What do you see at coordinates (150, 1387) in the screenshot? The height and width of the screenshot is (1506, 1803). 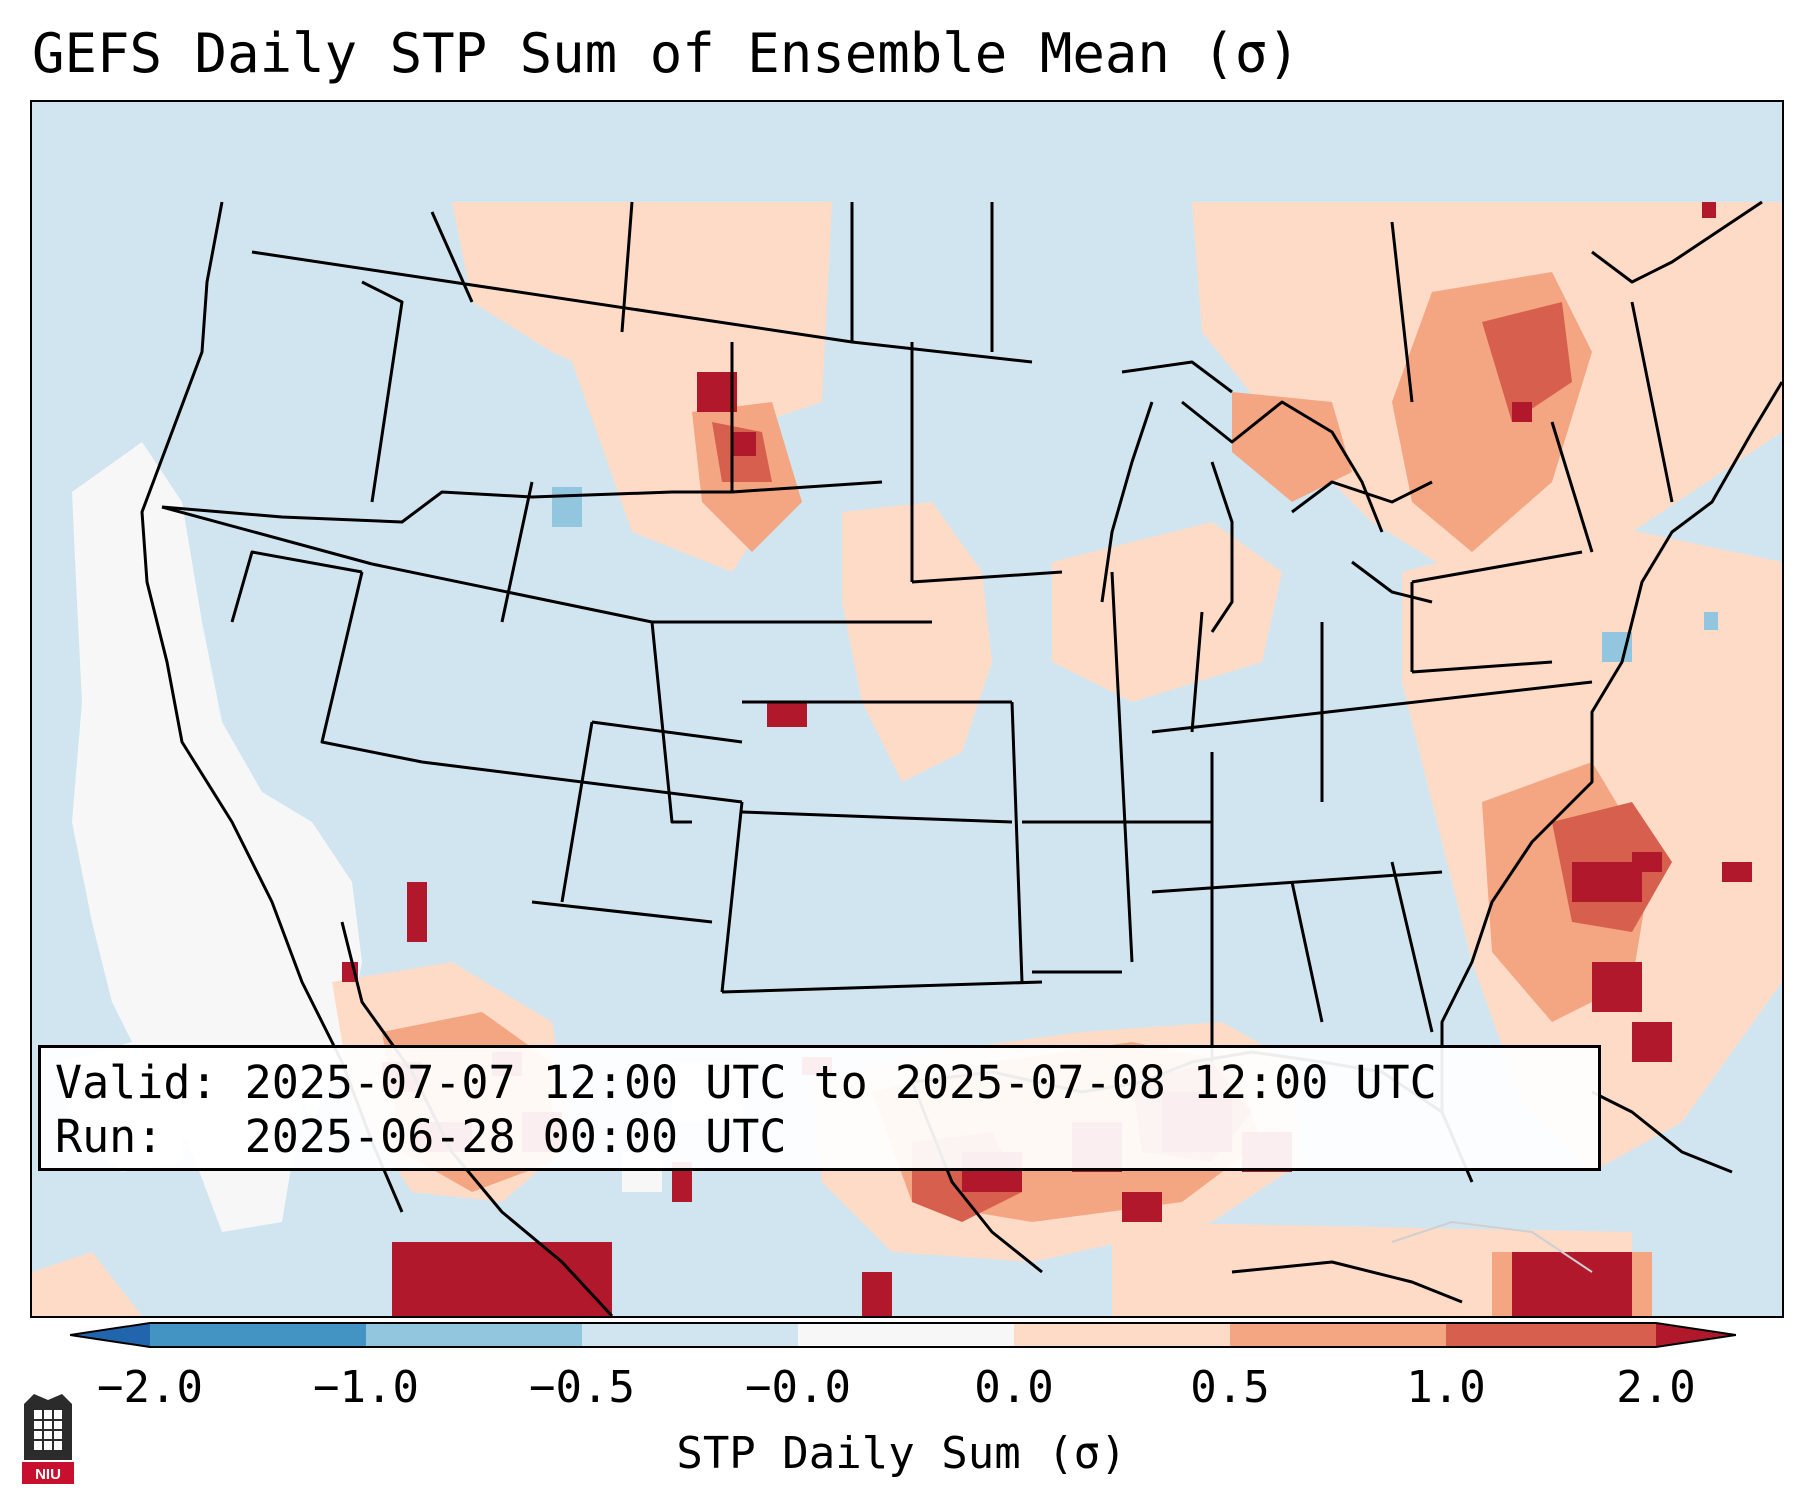 I see `colorbar-tick-label: −2.0` at bounding box center [150, 1387].